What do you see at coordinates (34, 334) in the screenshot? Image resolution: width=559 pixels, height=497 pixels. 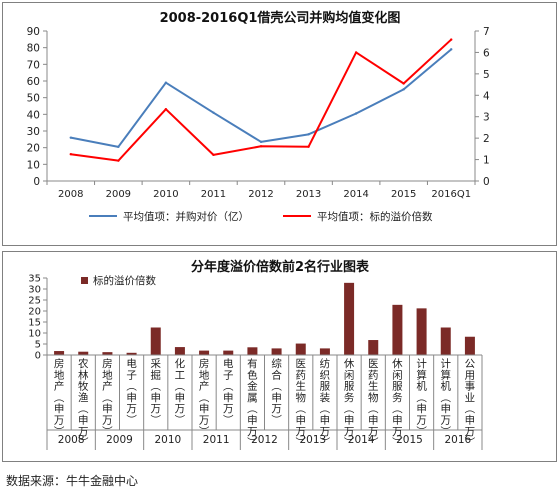 I see `y-tick-label: 10` at bounding box center [34, 334].